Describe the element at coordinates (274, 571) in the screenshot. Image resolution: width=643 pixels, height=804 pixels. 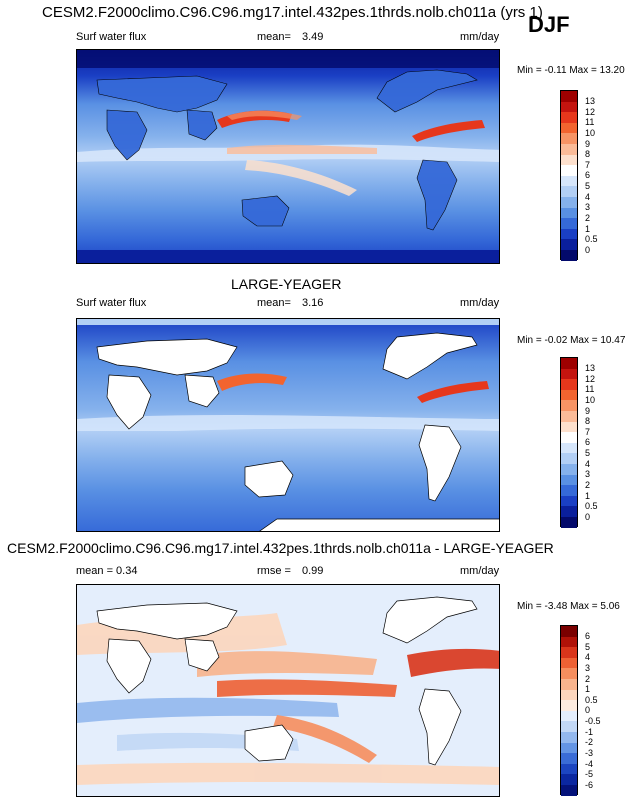
I see `panel3-rmse-label: rmse =` at that location.